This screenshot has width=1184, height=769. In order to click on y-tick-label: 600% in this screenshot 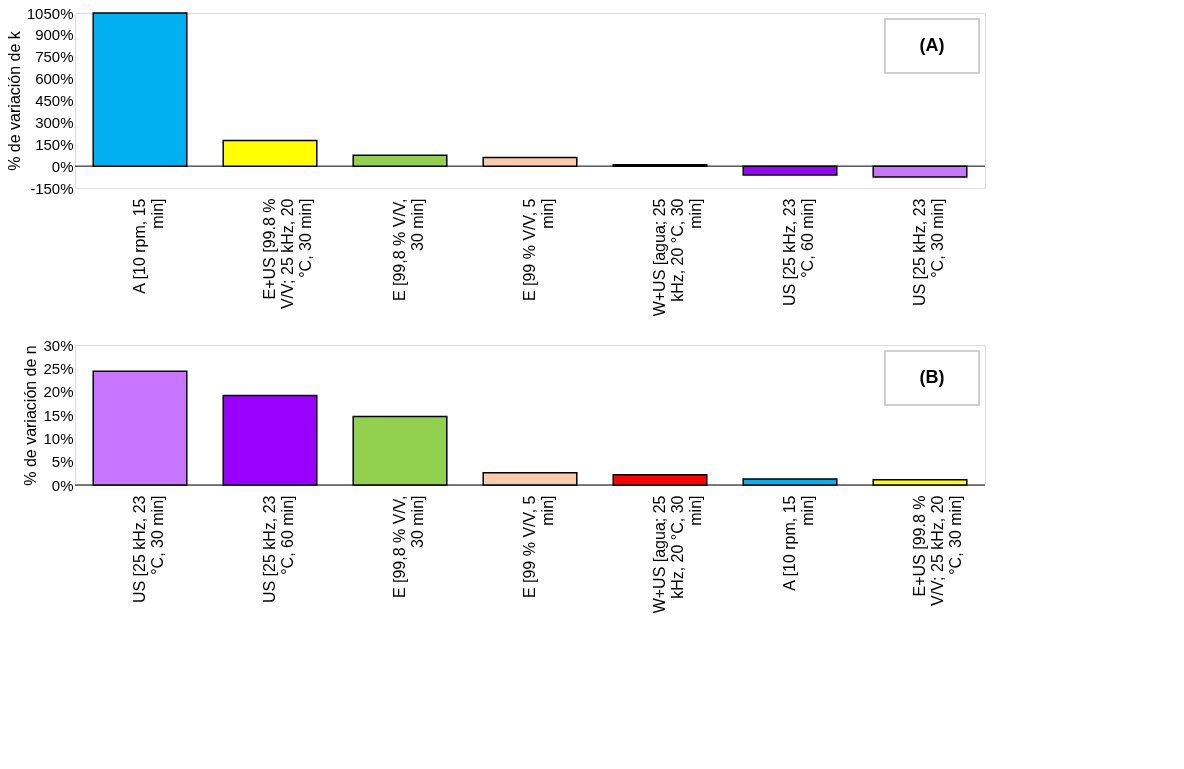, I will do `click(54, 79)`.